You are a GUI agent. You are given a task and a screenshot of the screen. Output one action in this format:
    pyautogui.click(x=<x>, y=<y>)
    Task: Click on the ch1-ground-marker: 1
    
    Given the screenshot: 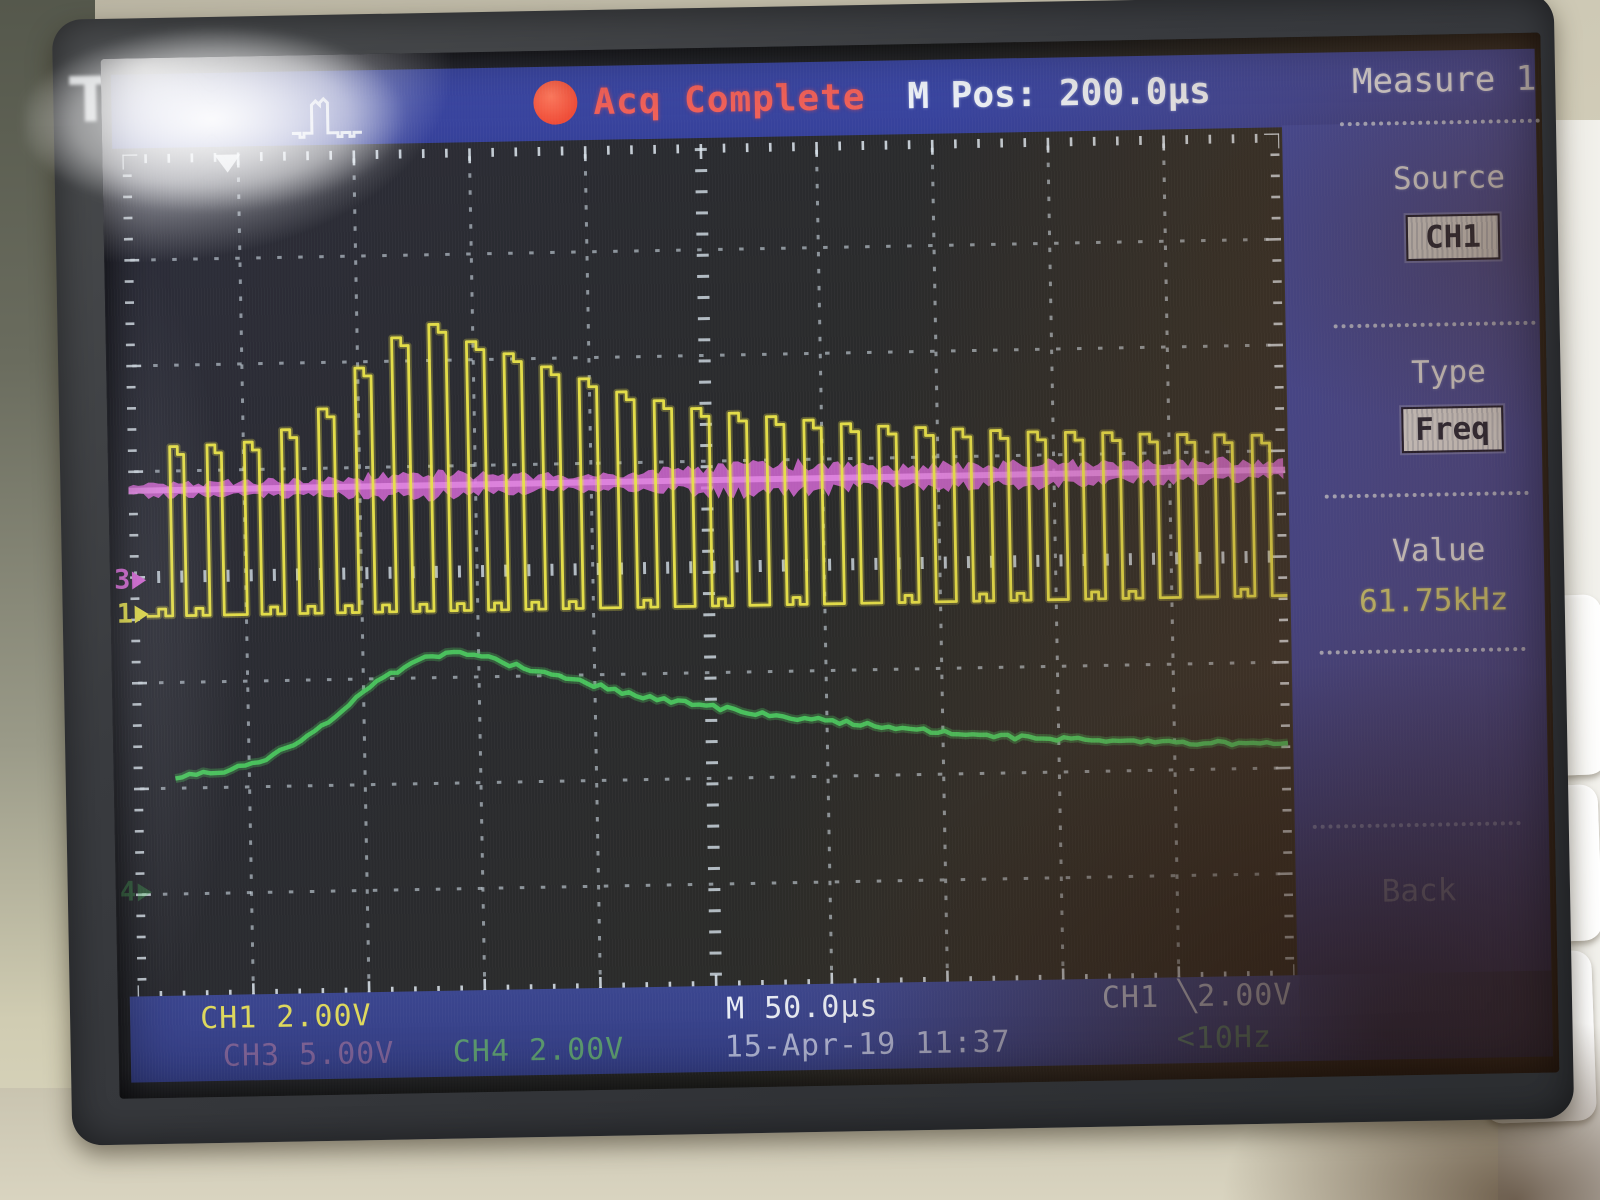 What is the action you would take?
    pyautogui.click(x=133, y=614)
    